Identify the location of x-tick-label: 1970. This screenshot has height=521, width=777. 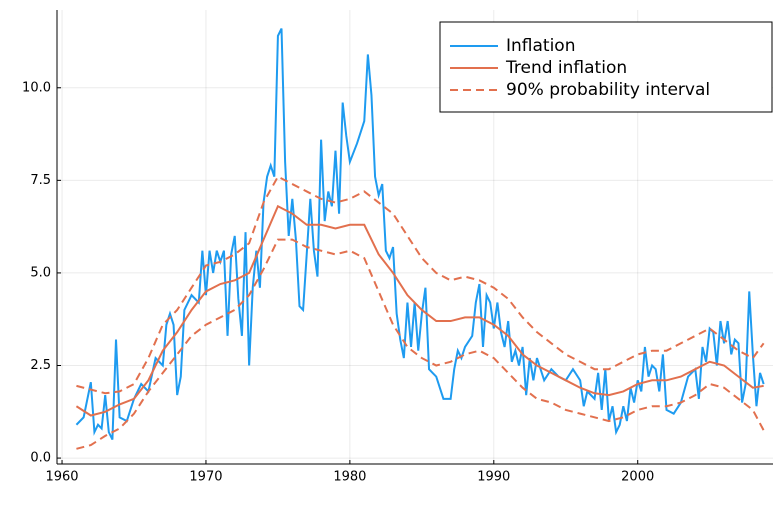
(205, 477).